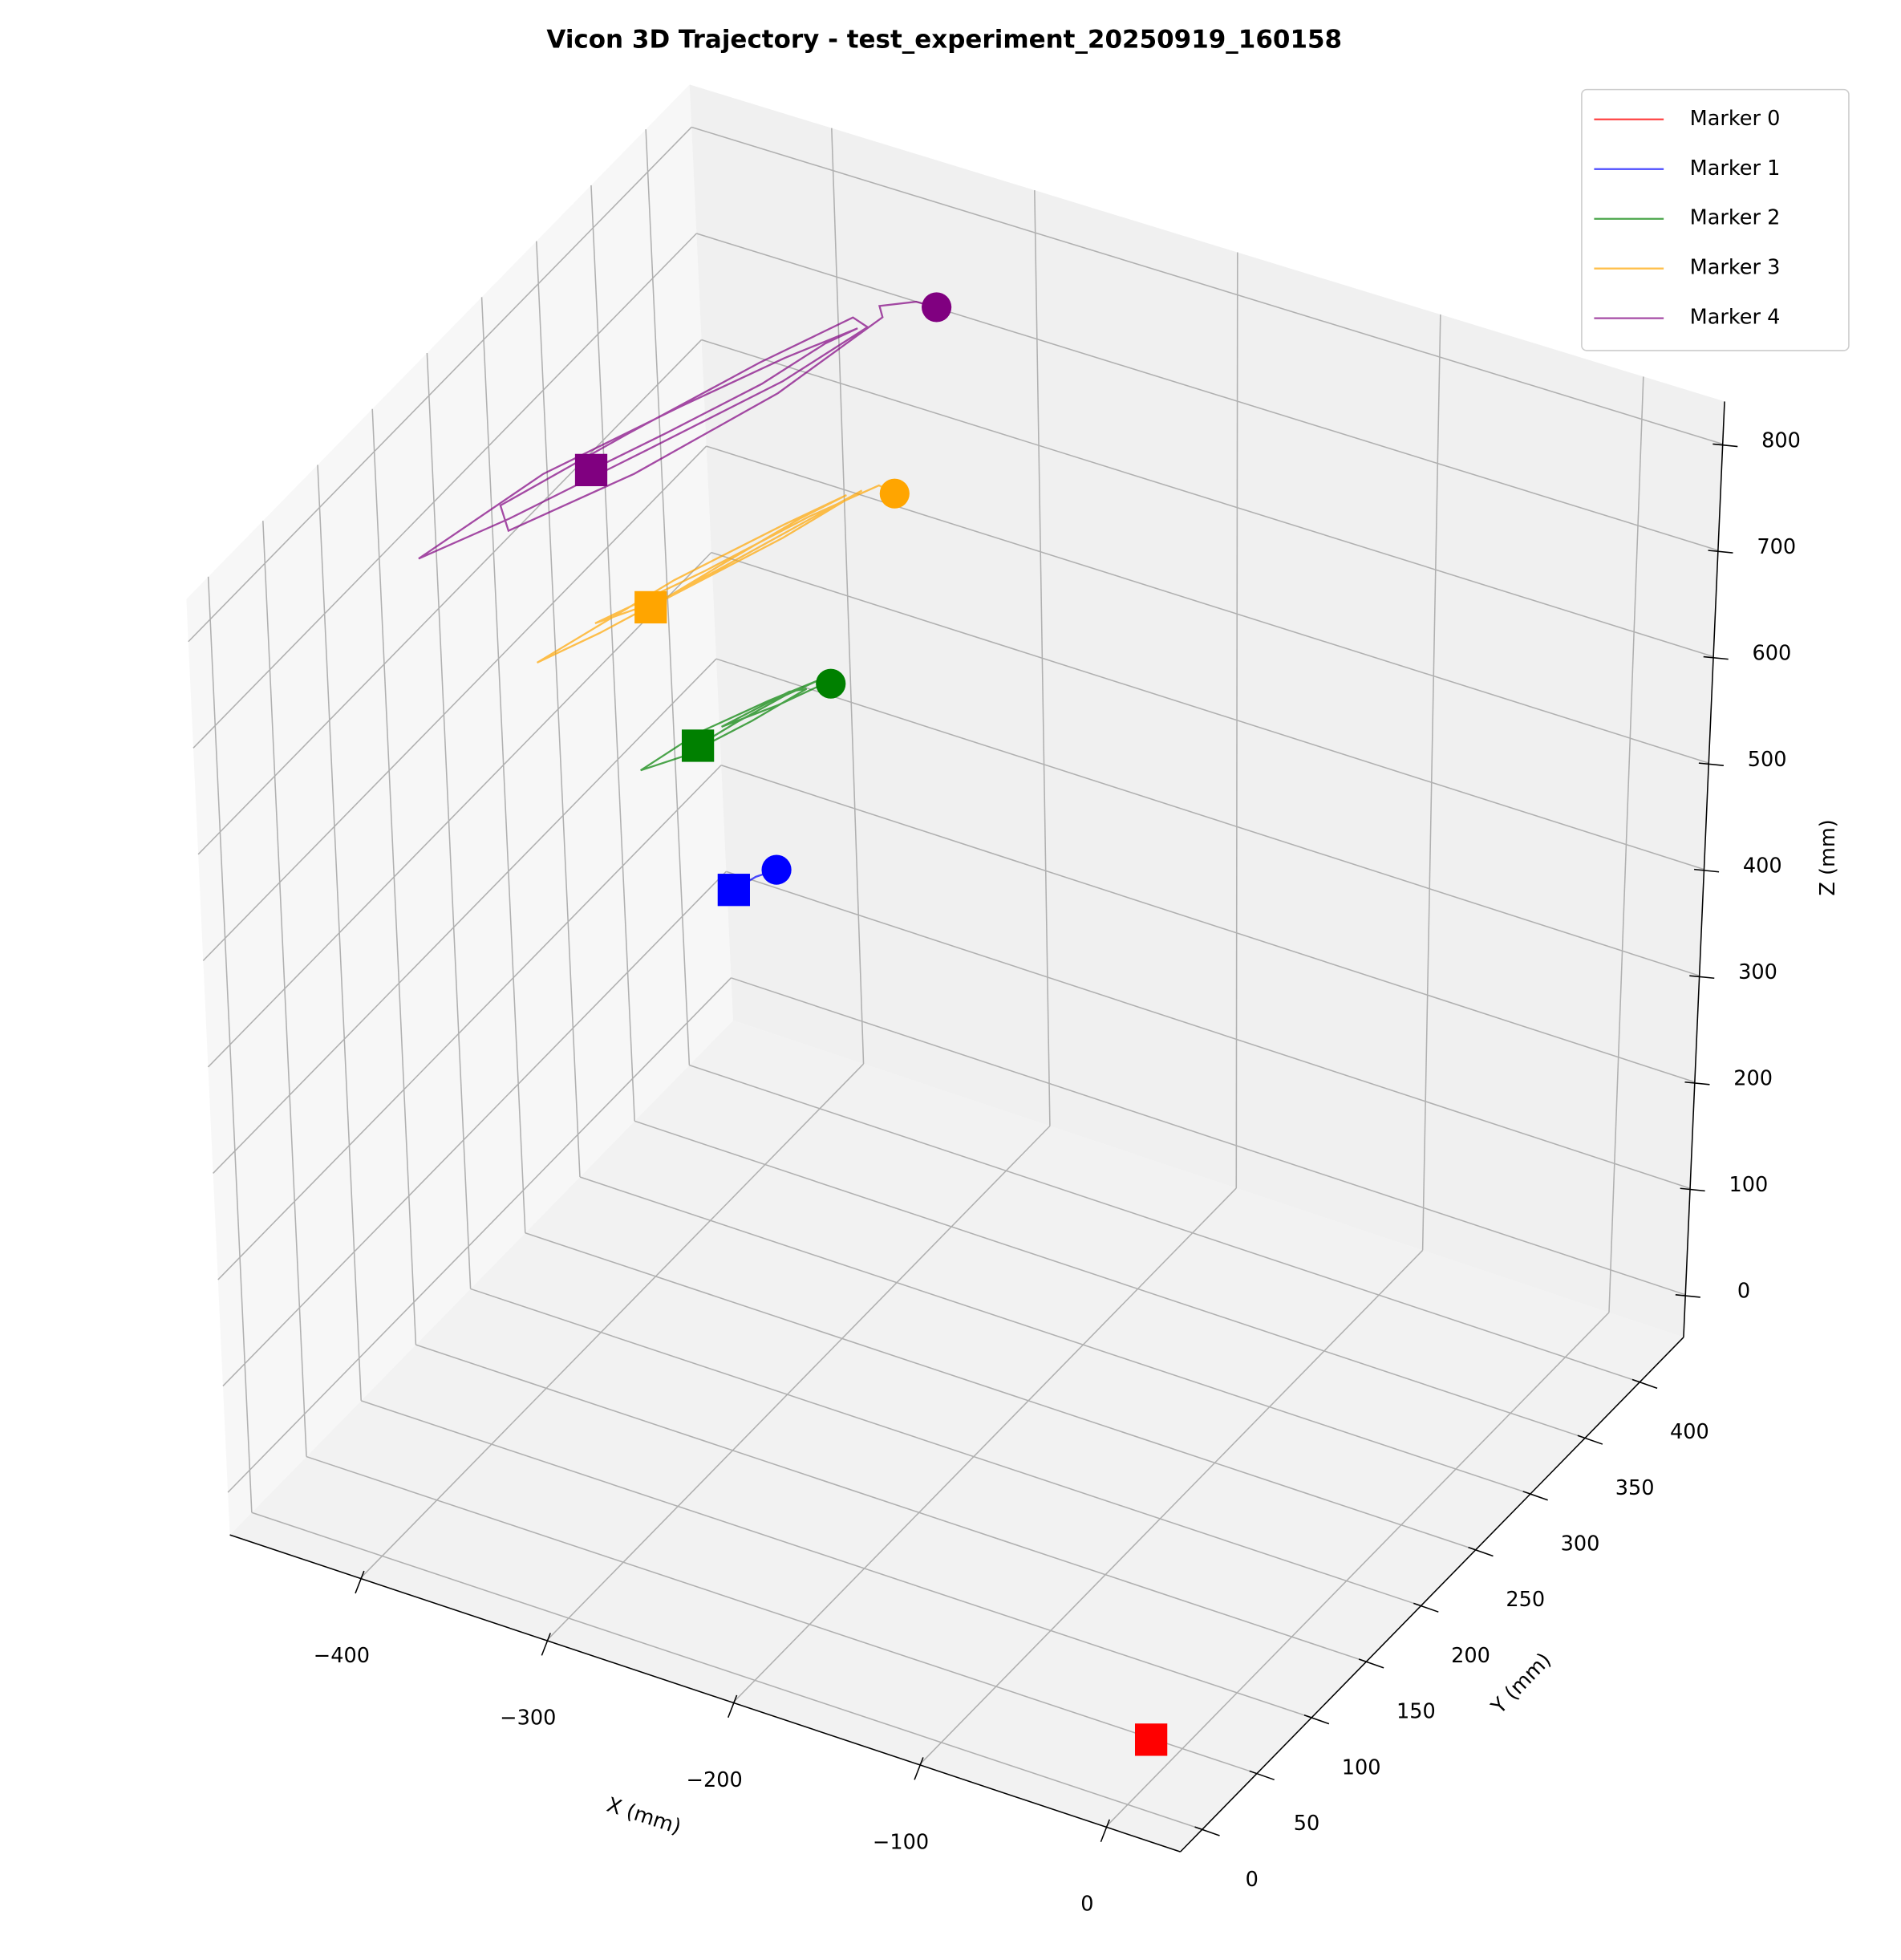 This screenshot has width=1901, height=1960. Describe the element at coordinates (705, 1693) in the screenshot. I see `x-axis-line` at that location.